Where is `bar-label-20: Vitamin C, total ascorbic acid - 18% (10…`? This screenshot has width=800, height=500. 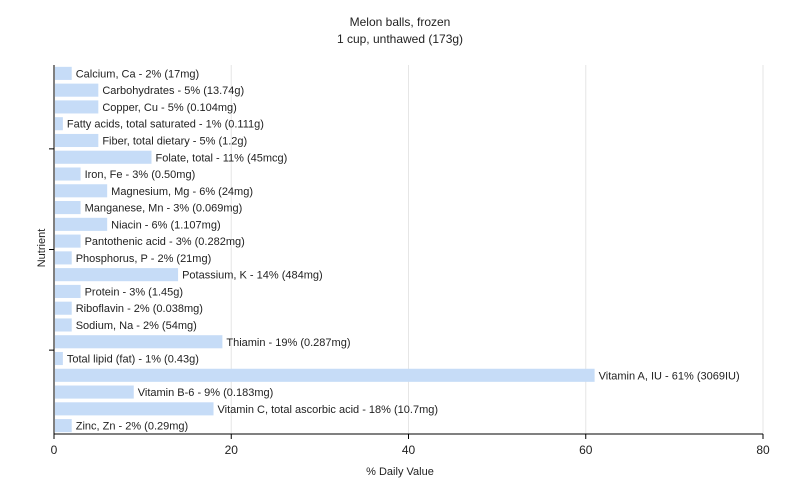
bar-label-20: Vitamin C, total ascorbic acid - 18% (10… is located at coordinates (328, 410).